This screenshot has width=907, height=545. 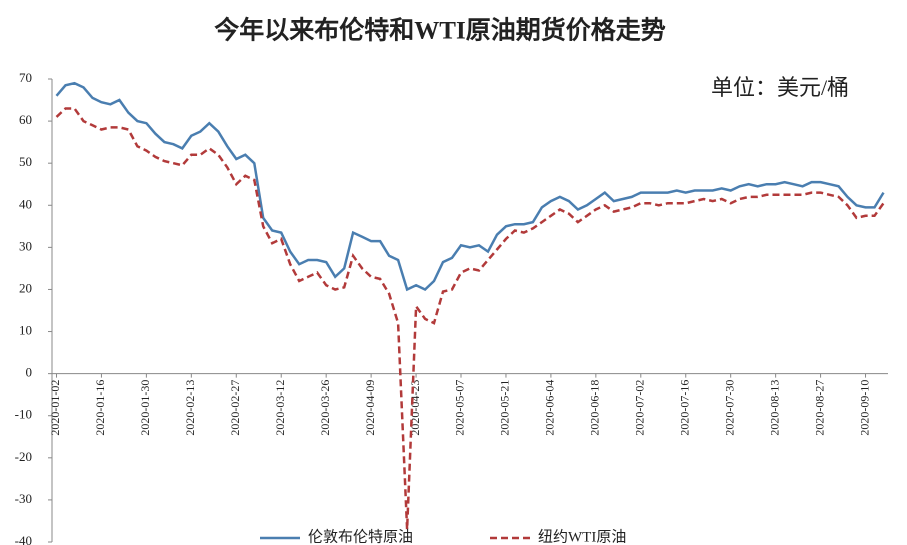 What do you see at coordinates (640, 408) in the screenshot?
I see `x-tick-label: 2020-07-02` at bounding box center [640, 408].